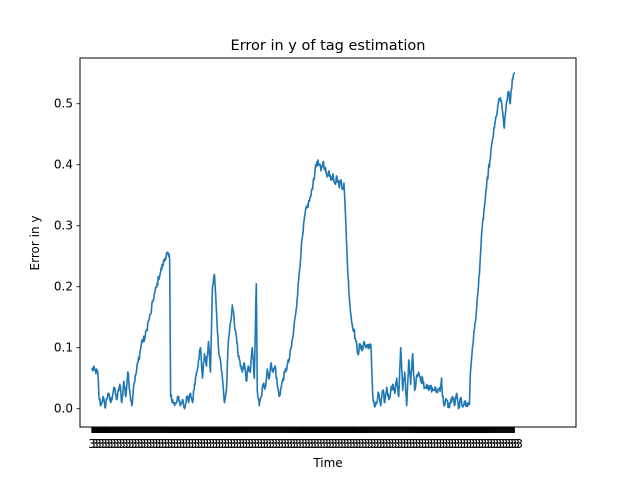 The height and width of the screenshot is (480, 640). I want to click on x-axis-label: Time, so click(327, 463).